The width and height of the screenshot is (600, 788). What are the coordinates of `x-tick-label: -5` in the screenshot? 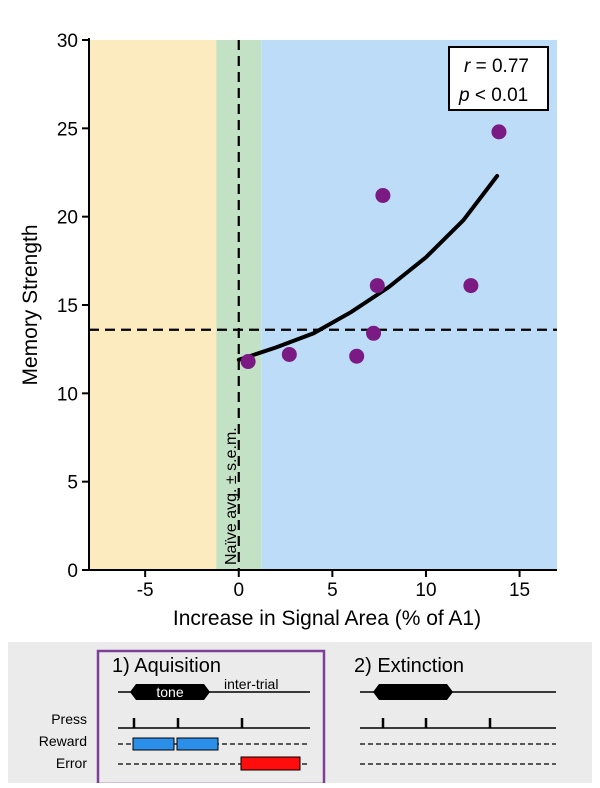 It's located at (145, 590).